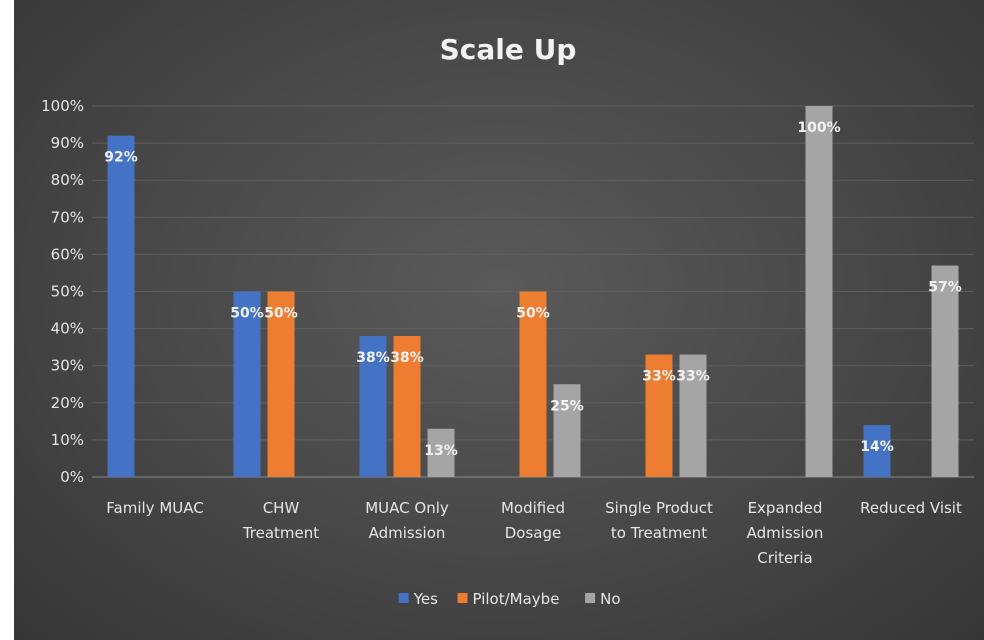 The height and width of the screenshot is (640, 984). I want to click on category-label: MUAC Only Admission, so click(407, 520).